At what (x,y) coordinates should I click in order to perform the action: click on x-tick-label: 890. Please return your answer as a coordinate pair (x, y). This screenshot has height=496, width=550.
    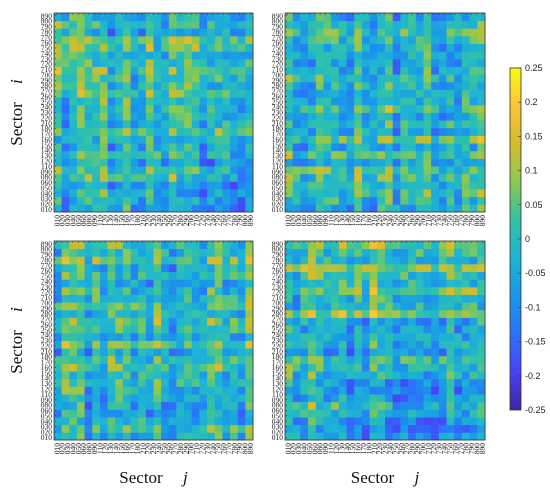
    Looking at the image, I should click on (250, 449).